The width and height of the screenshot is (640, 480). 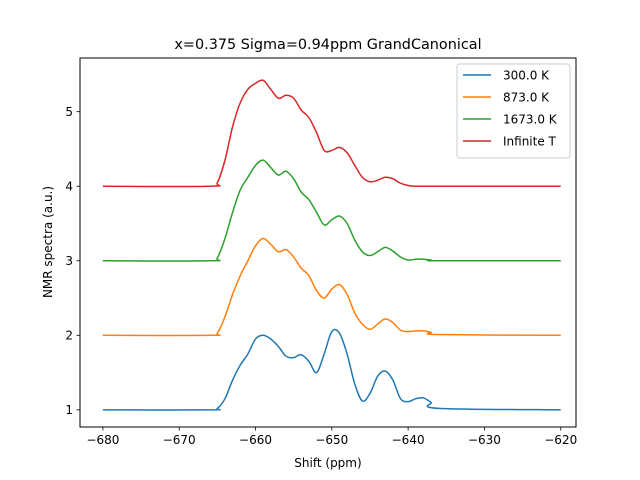 I want to click on legend-box, so click(x=513, y=111).